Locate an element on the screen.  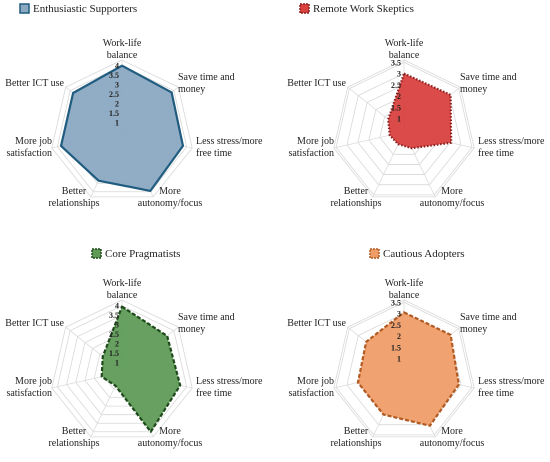
legend-label: Remote Work Skeptics is located at coordinates (363, 9).